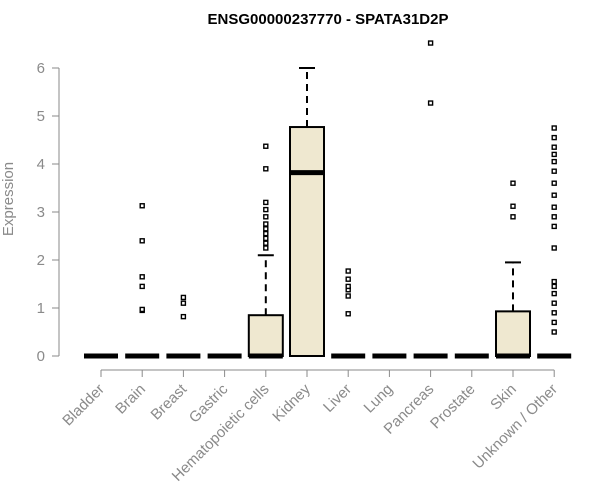 This screenshot has width=600, height=500. What do you see at coordinates (453, 407) in the screenshot?
I see `x-tick-label: Prostate` at bounding box center [453, 407].